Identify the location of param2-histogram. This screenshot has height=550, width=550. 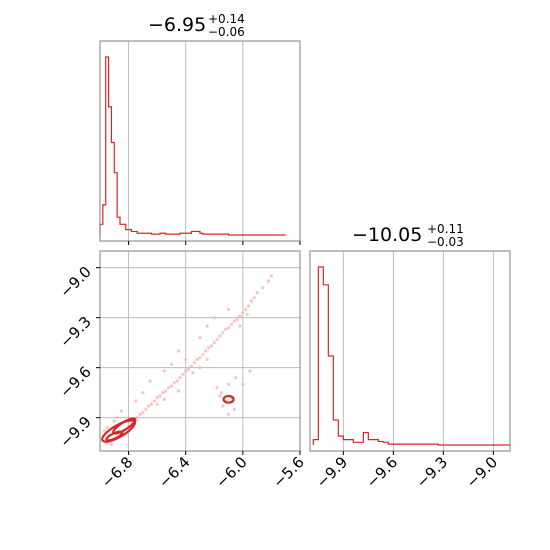
(411, 356).